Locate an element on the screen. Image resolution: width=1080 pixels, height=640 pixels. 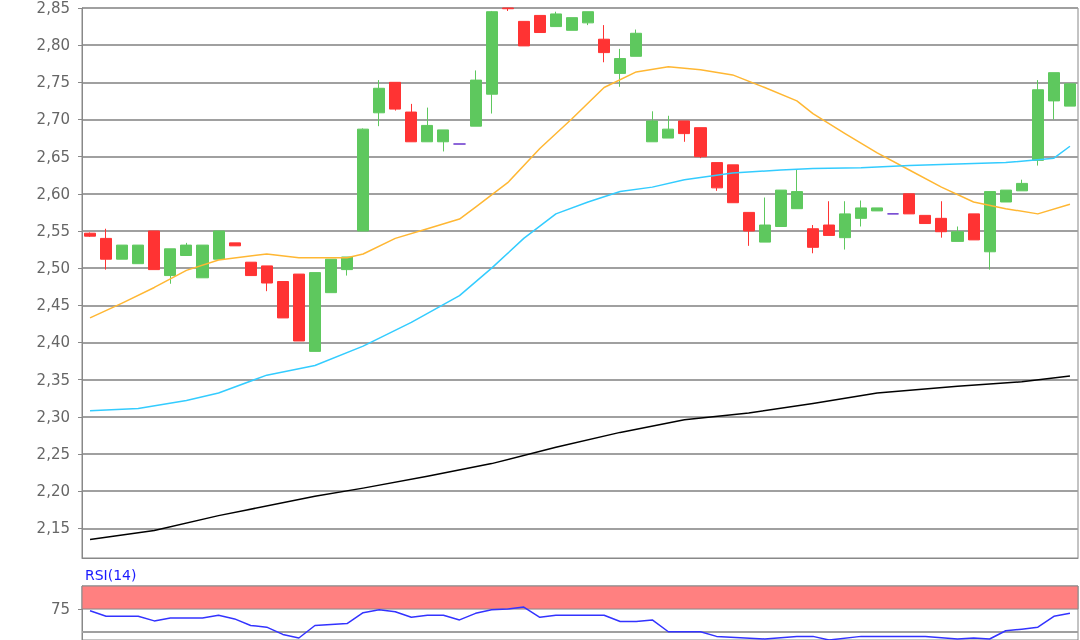
chart-title: RSI(14) is located at coordinates (111, 575).